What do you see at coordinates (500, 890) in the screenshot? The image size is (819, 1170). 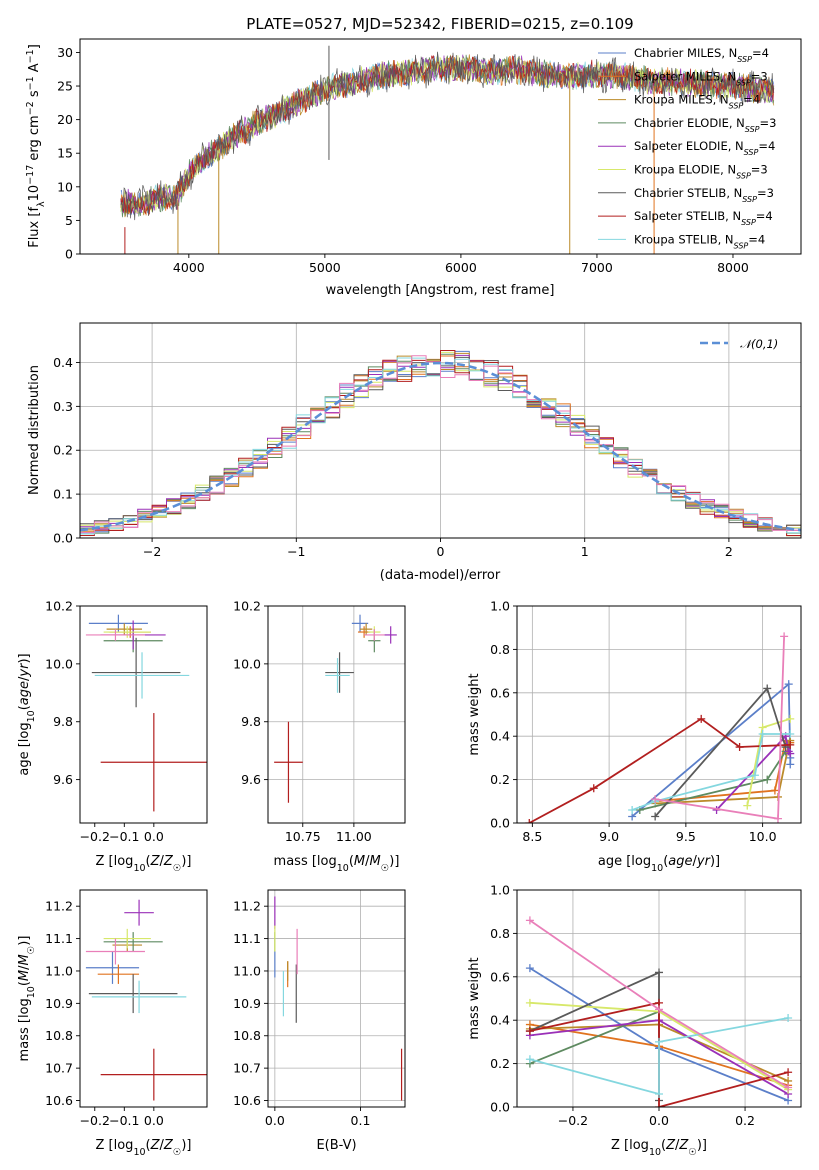 I see `y-tick-label: 1.0` at bounding box center [500, 890].